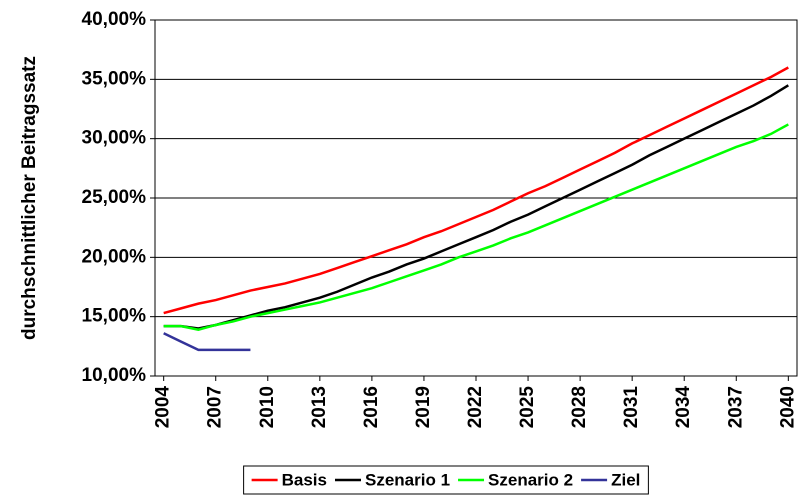 The height and width of the screenshot is (501, 805). Describe the element at coordinates (114, 19) in the screenshot. I see `y-tick-label: 40,00%` at that location.